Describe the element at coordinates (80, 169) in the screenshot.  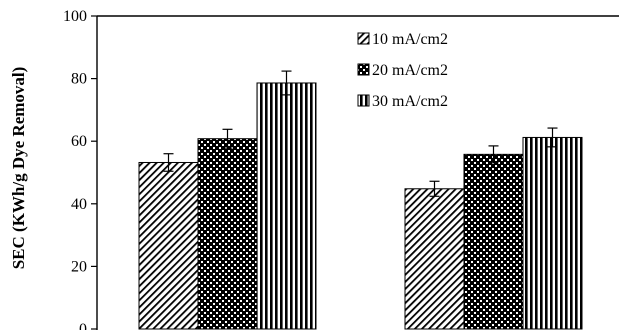
I see `y-axis: 0 20 40 60 80 100` at that location.